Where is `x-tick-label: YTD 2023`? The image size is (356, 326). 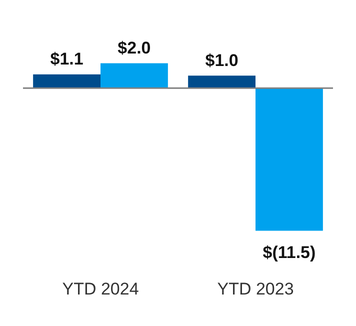 x-tick-label: YTD 2023 is located at coordinates (255, 288).